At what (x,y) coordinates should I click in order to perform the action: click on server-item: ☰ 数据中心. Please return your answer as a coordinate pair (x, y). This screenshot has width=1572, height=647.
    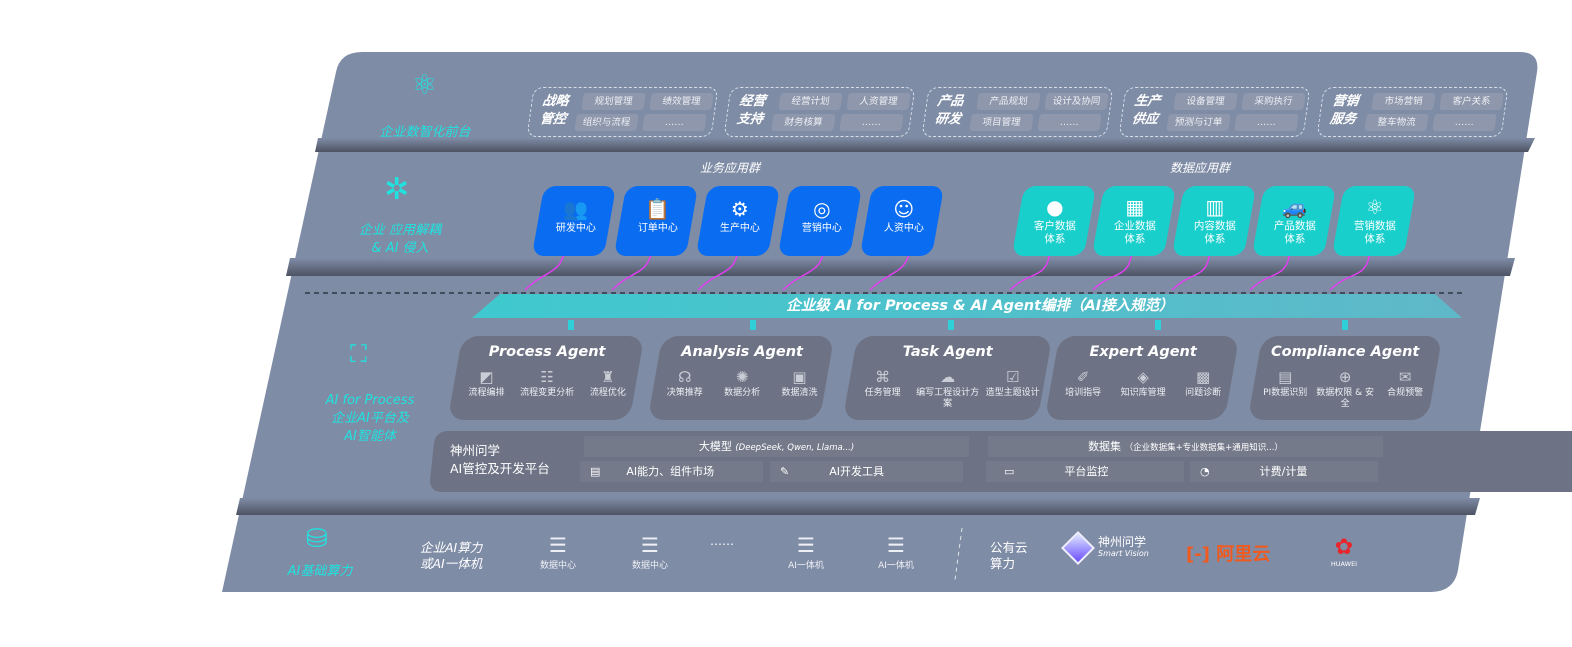
    Looking at the image, I should click on (558, 551).